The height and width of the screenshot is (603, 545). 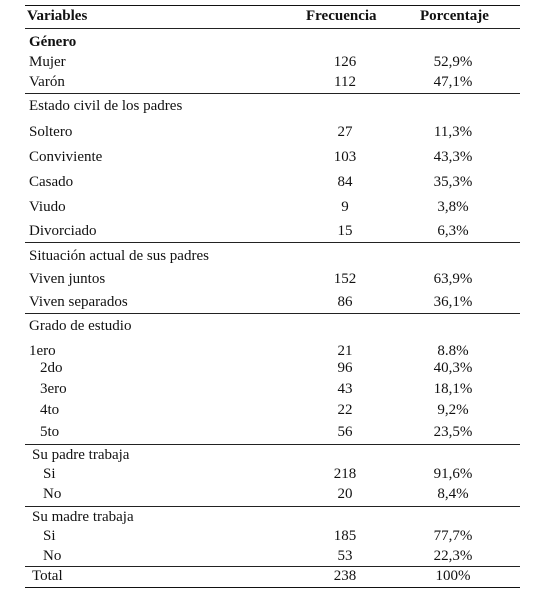 I want to click on header-frequency: Frecuencia, so click(x=341, y=16).